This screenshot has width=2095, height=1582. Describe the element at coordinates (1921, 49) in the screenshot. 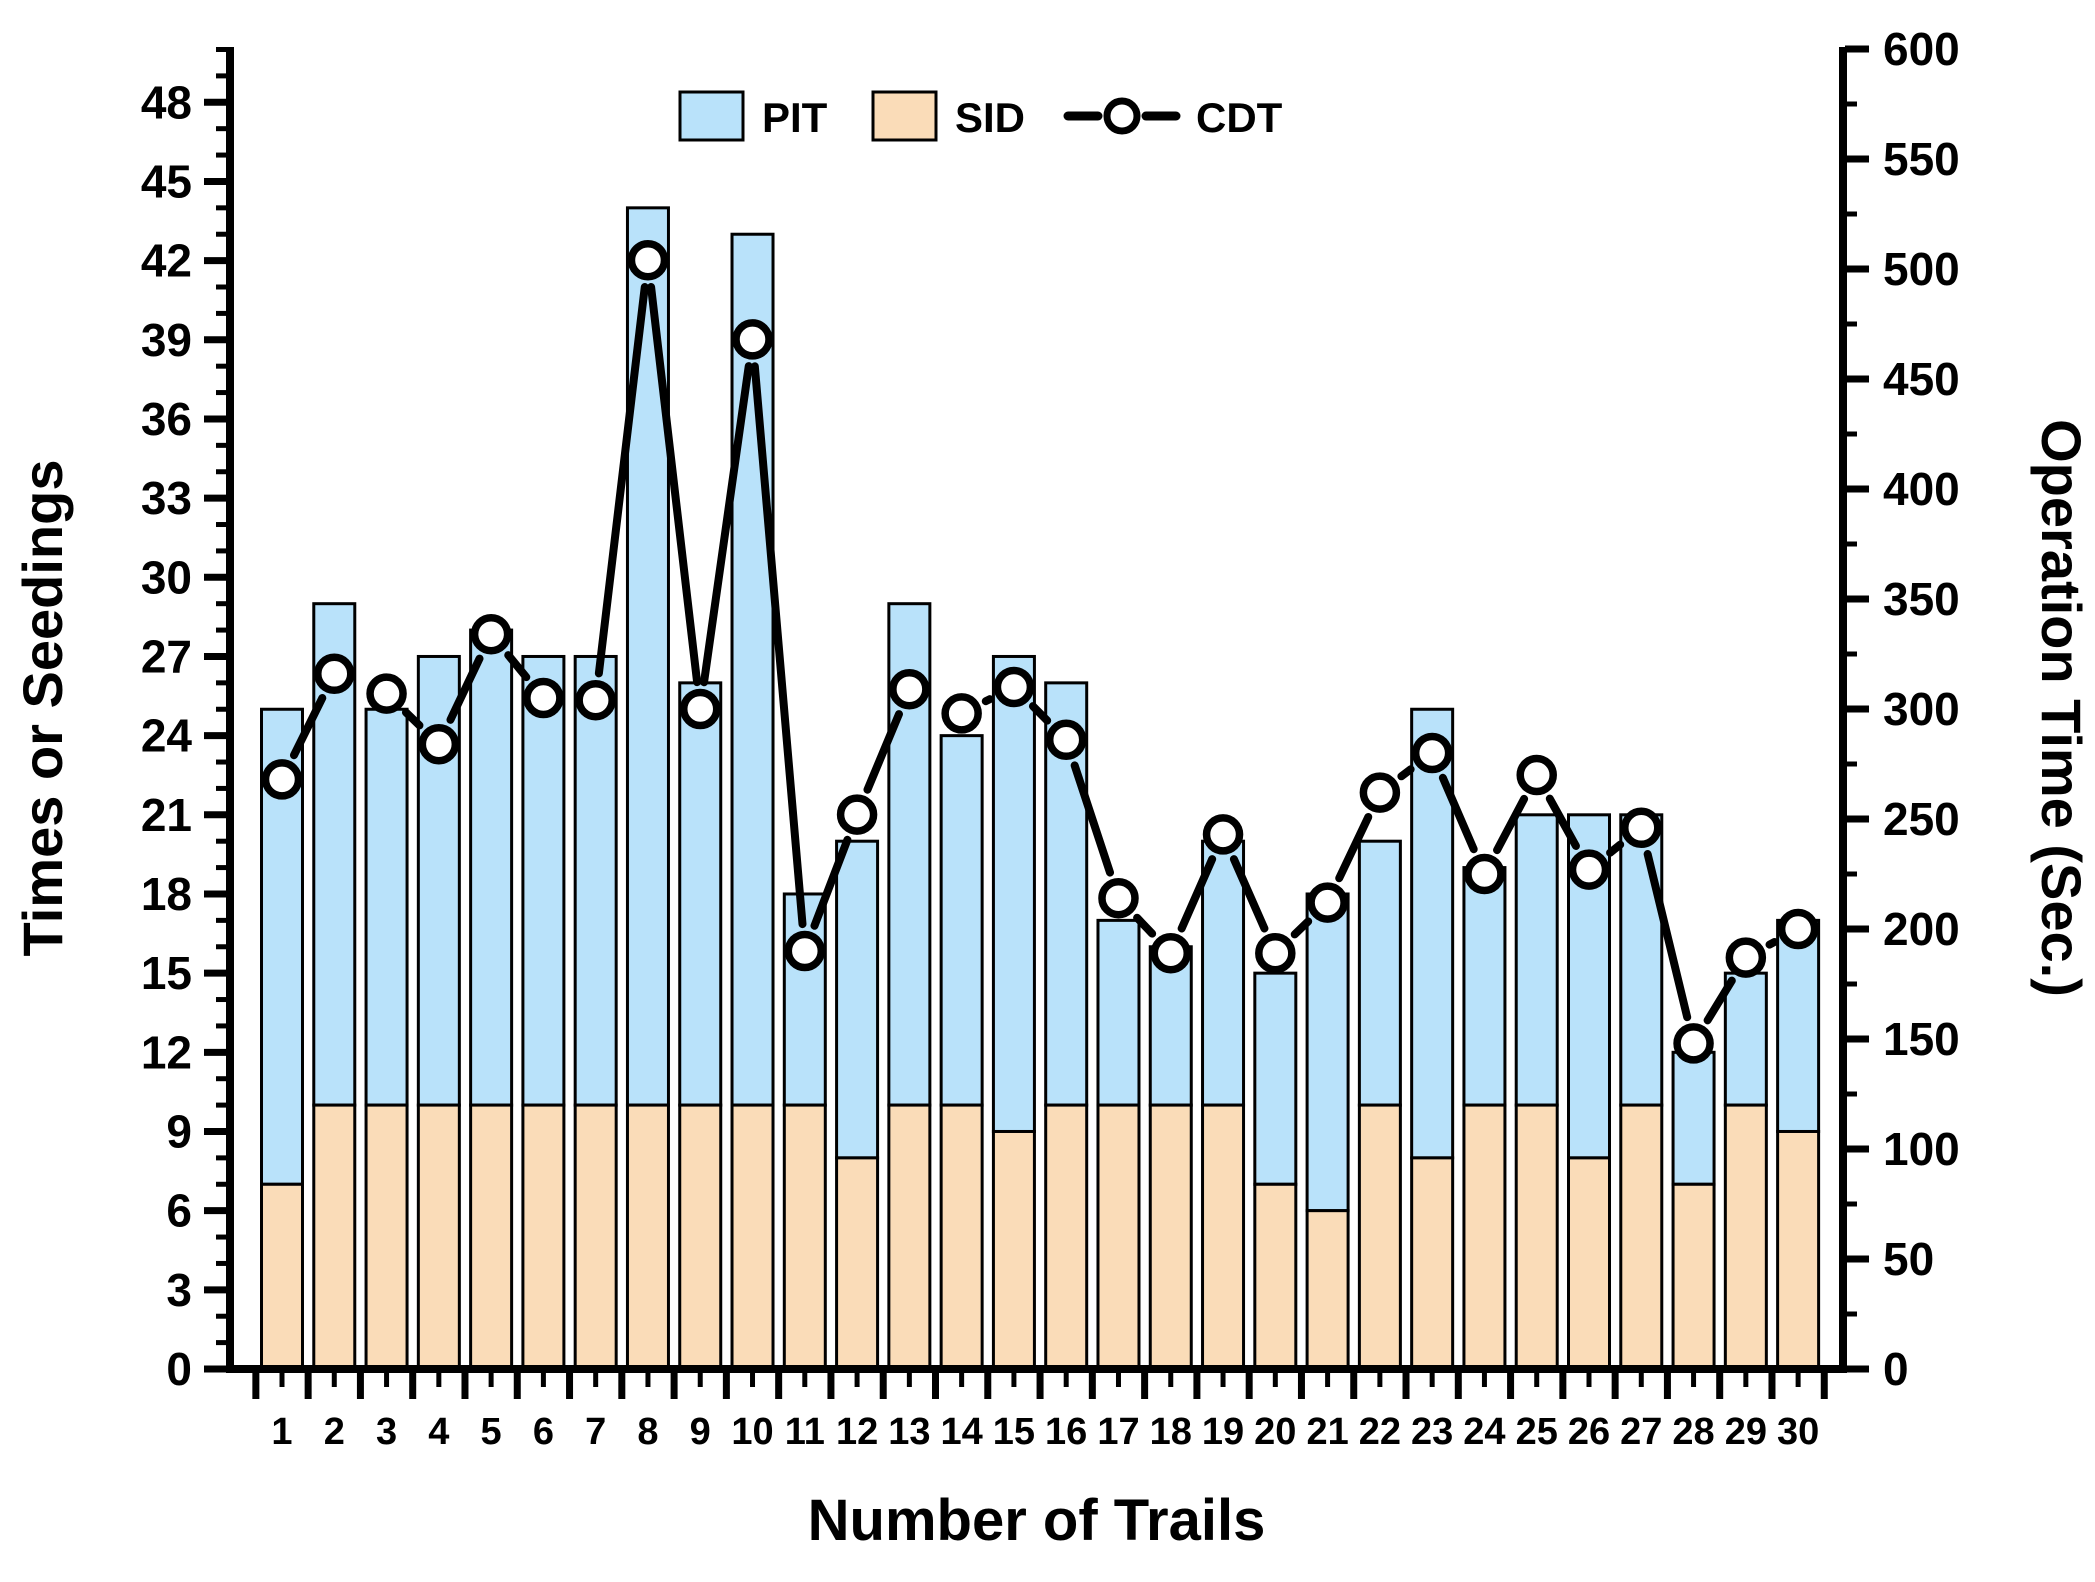

I see `right-tick-label-600: 600` at that location.